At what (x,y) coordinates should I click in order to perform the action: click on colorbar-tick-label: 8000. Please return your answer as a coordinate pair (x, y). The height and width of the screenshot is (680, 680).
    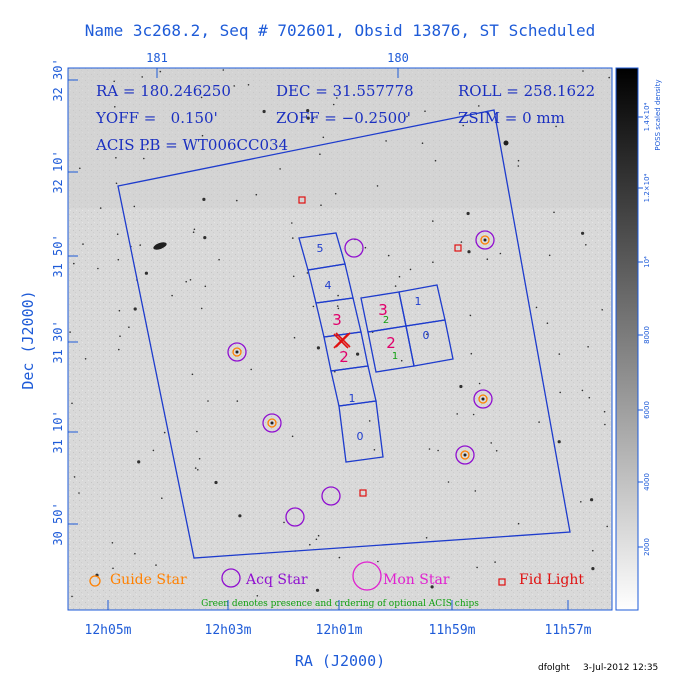
    Looking at the image, I should click on (647, 335).